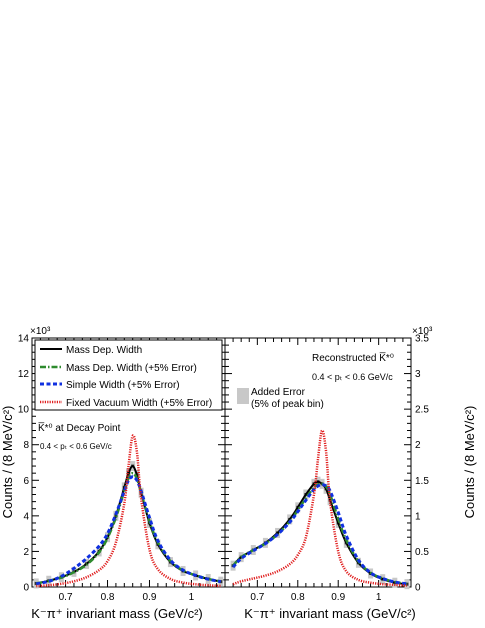  What do you see at coordinates (139, 403) in the screenshot?
I see `legend-label-fixed: Fixed Vacuum Width (+5% Error)` at bounding box center [139, 403].